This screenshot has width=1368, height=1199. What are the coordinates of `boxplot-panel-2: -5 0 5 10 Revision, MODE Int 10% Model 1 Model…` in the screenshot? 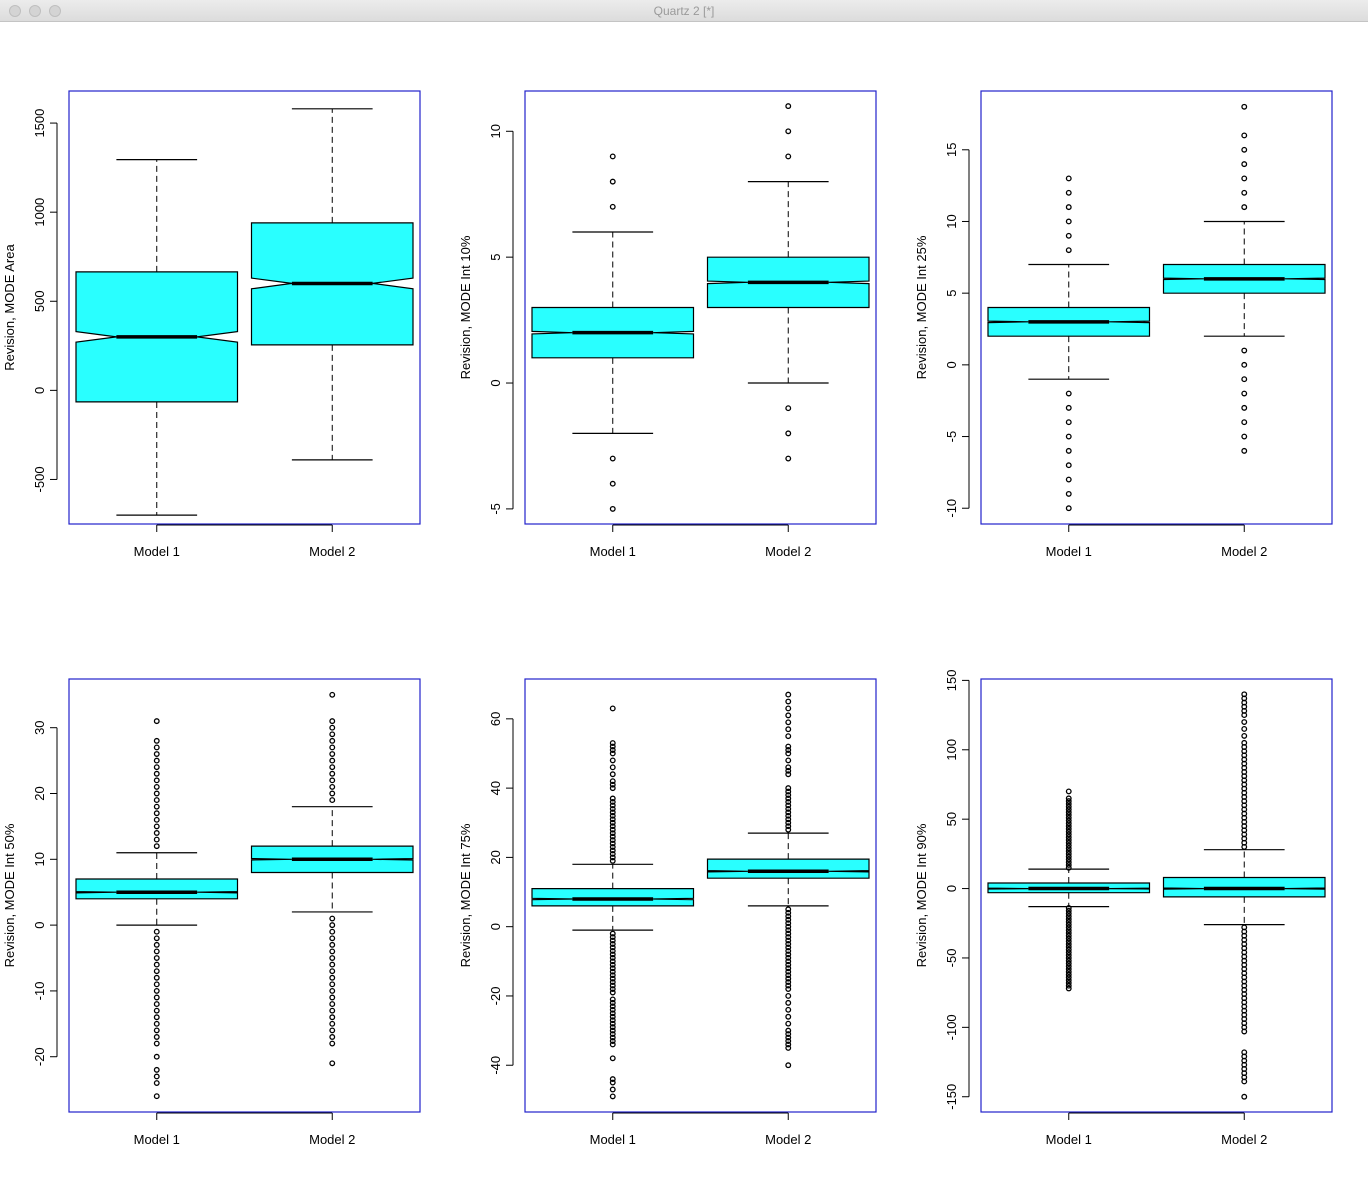 It's located at (667, 324).